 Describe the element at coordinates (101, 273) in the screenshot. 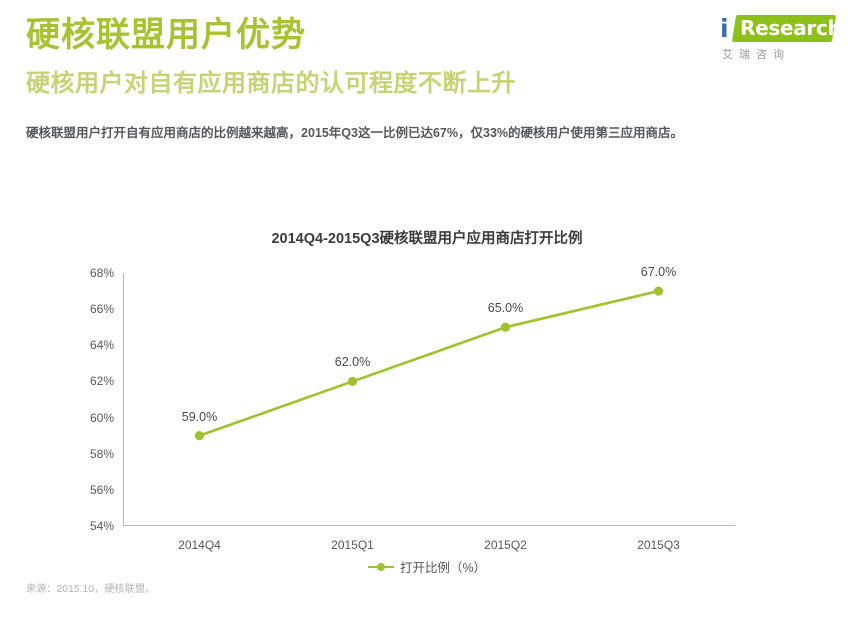

I see `y-axis-tick-label: 68%` at that location.